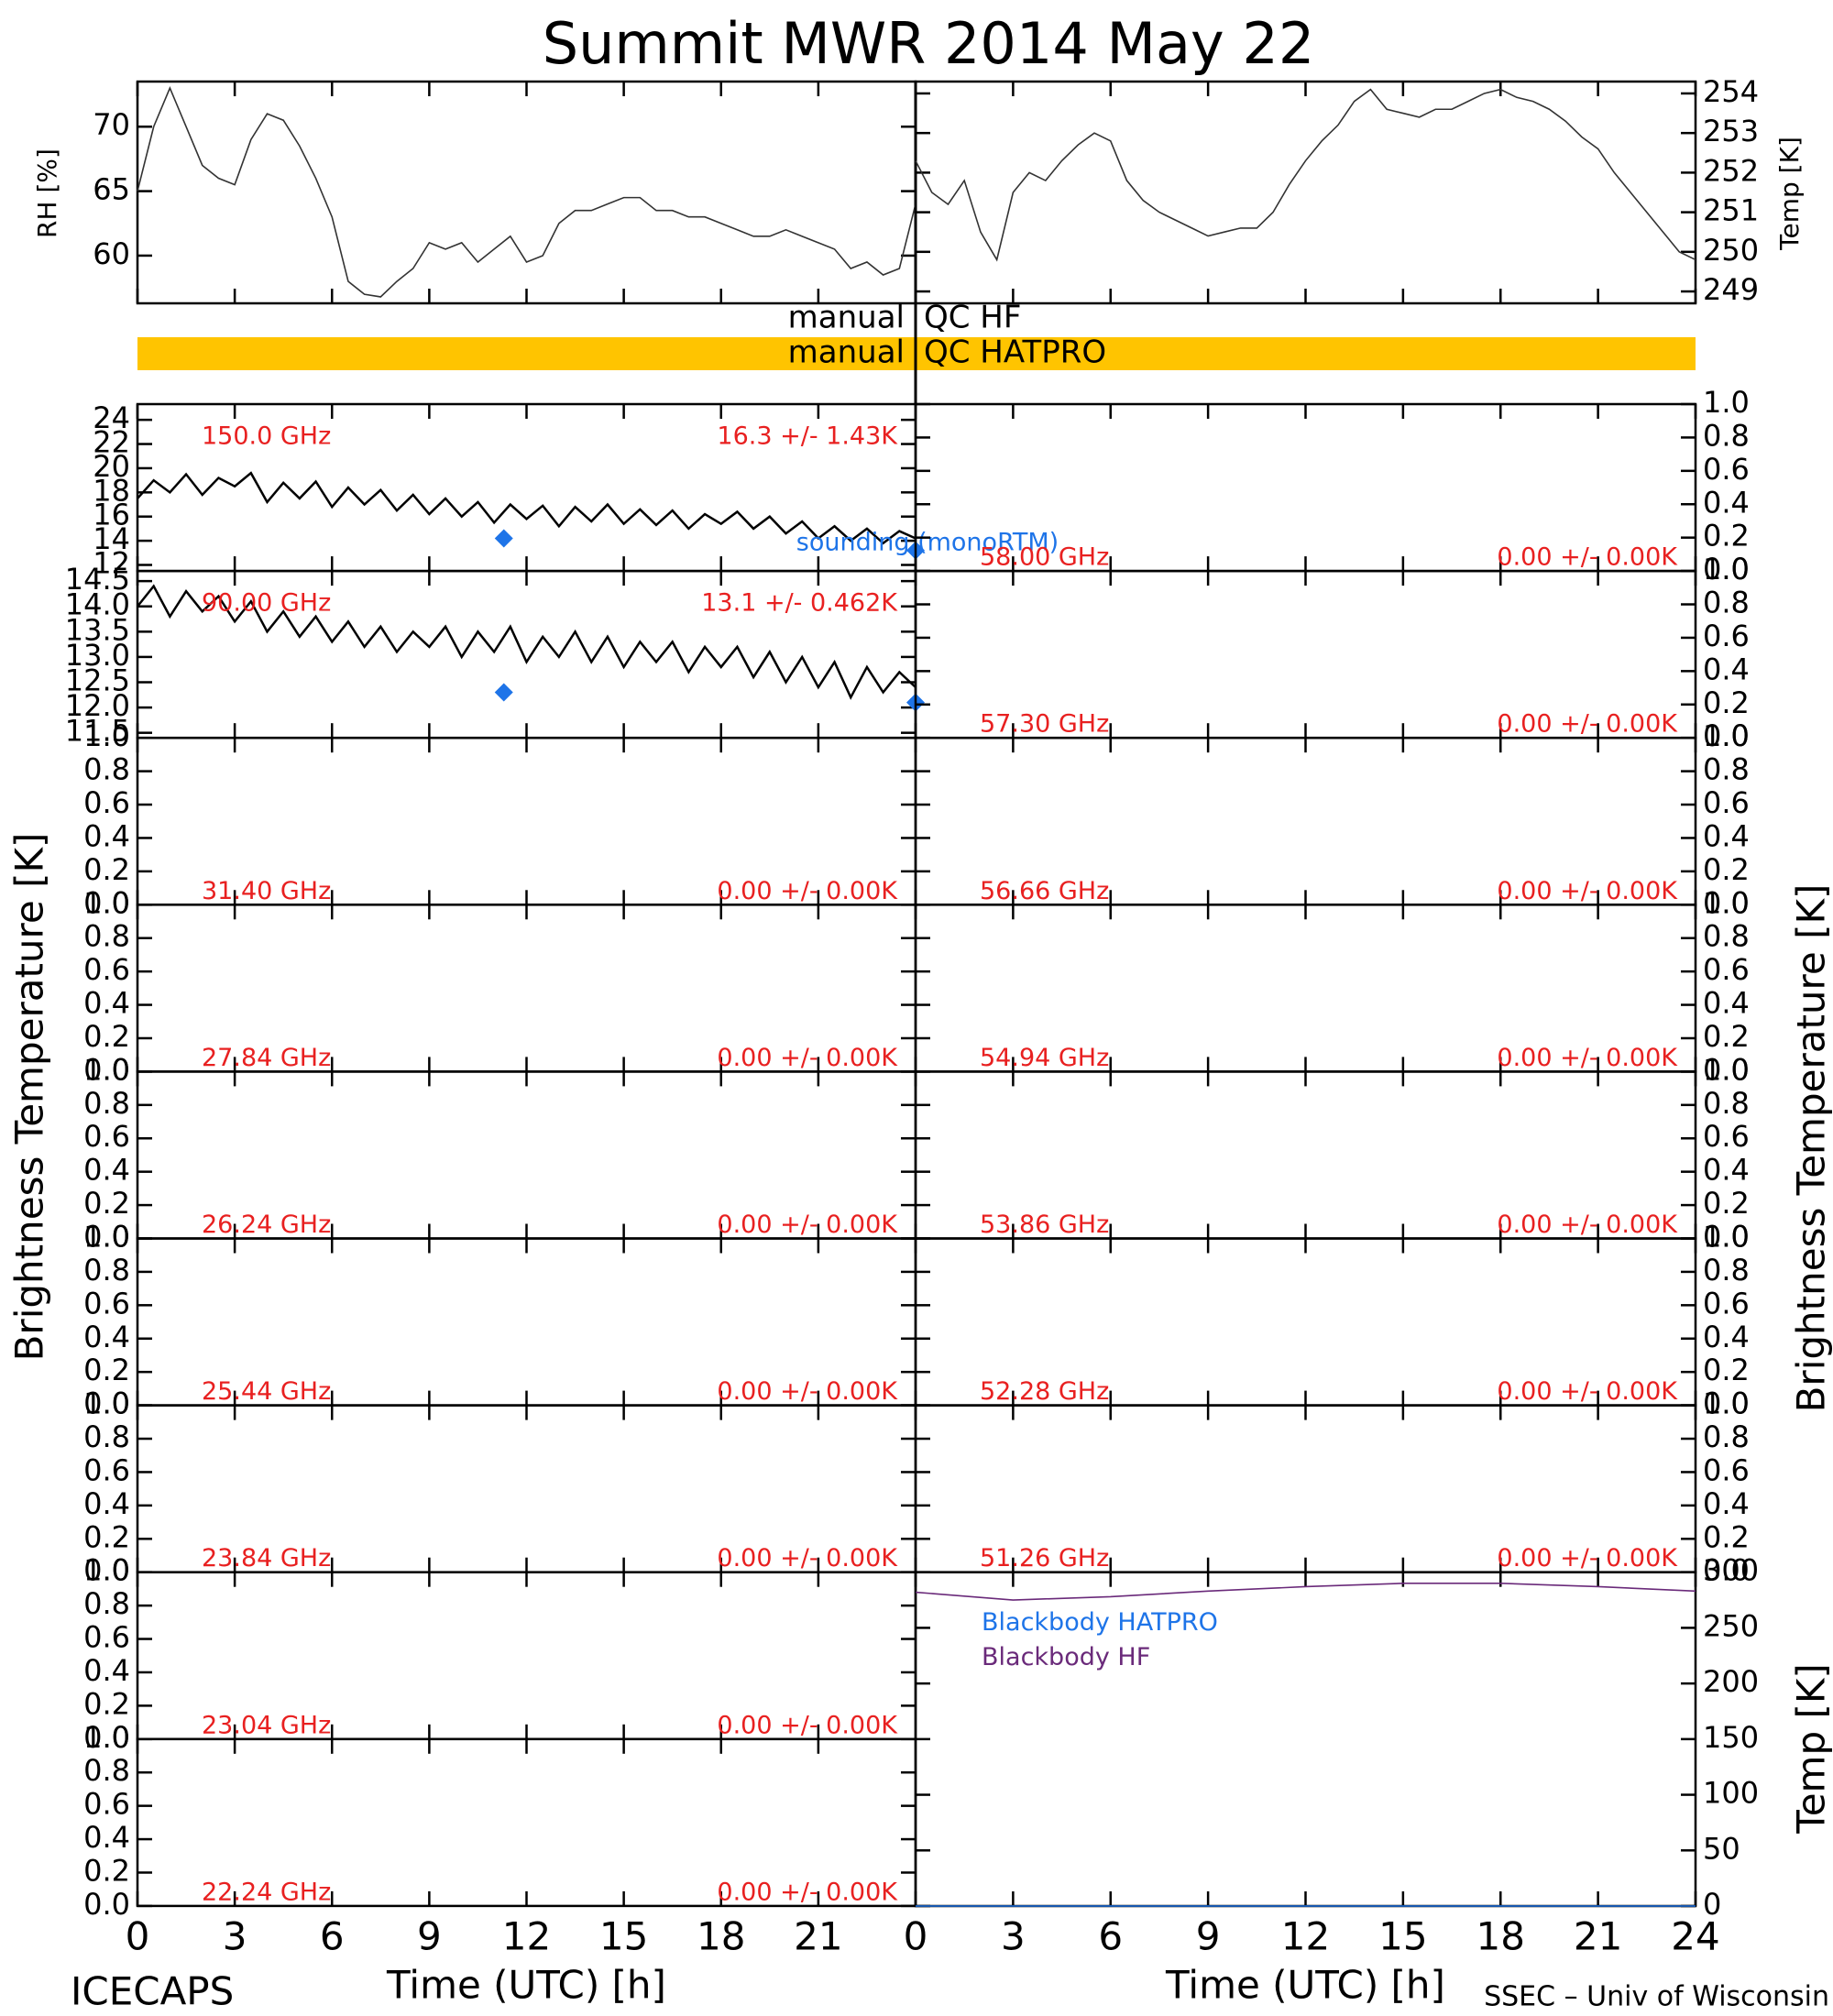 Image resolution: width=1833 pixels, height=2016 pixels. What do you see at coordinates (1695, 1936) in the screenshot?
I see `x-tick-label: 24` at bounding box center [1695, 1936].